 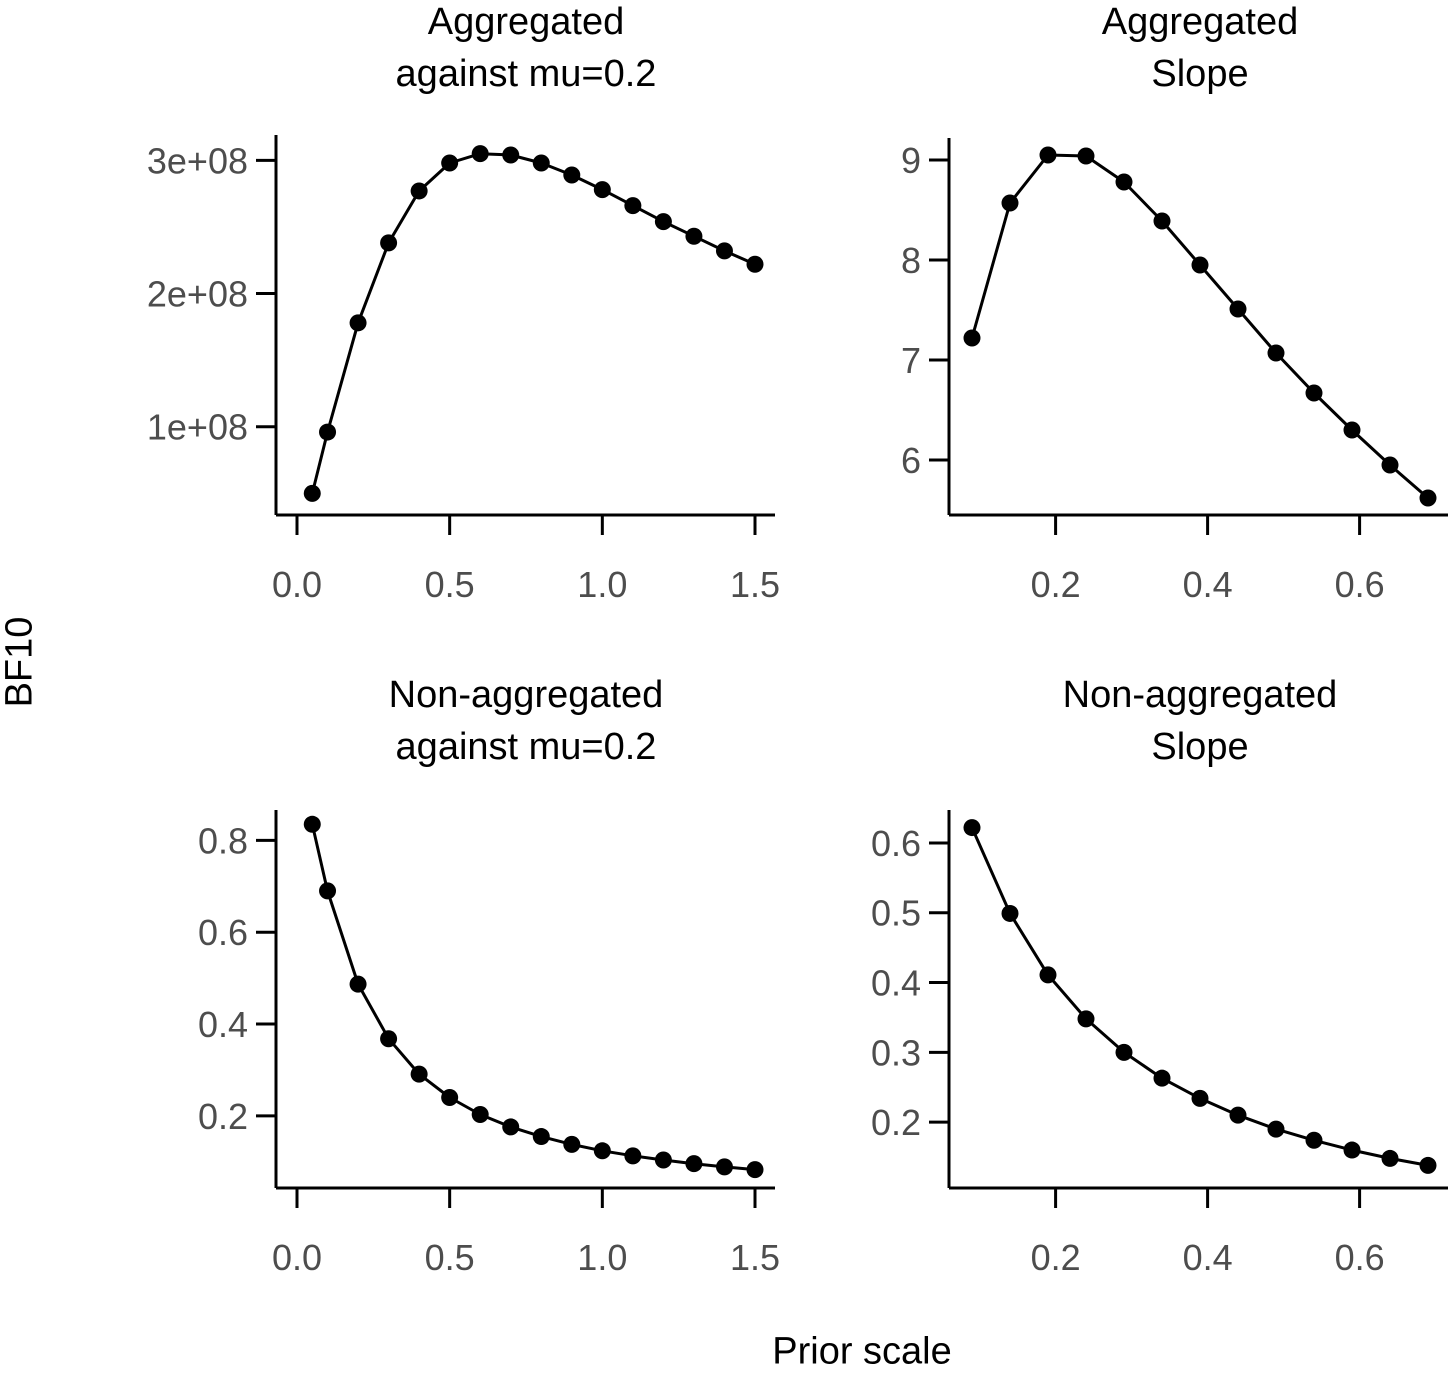 I want to click on x-axis-label: Prior scale, so click(x=862, y=1351).